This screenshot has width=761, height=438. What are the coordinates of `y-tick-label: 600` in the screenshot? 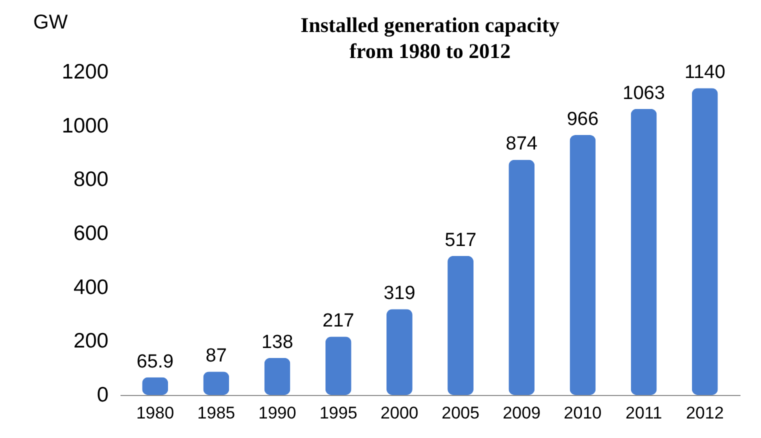 It's located at (90, 233).